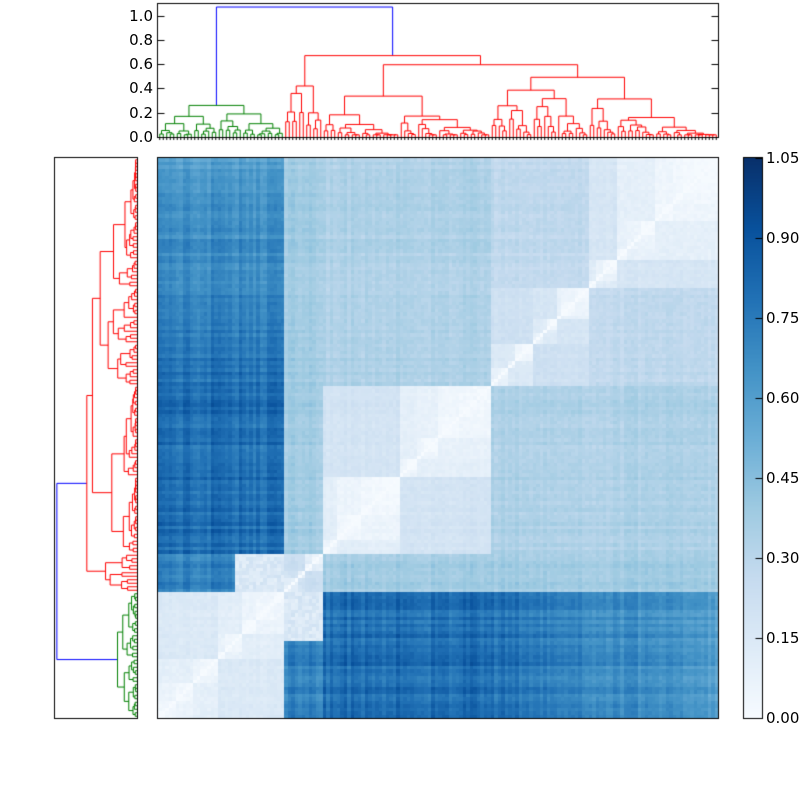 This screenshot has height=800, width=800. Describe the element at coordinates (783, 478) in the screenshot. I see `colorbar-tick-label: 0.45` at that location.